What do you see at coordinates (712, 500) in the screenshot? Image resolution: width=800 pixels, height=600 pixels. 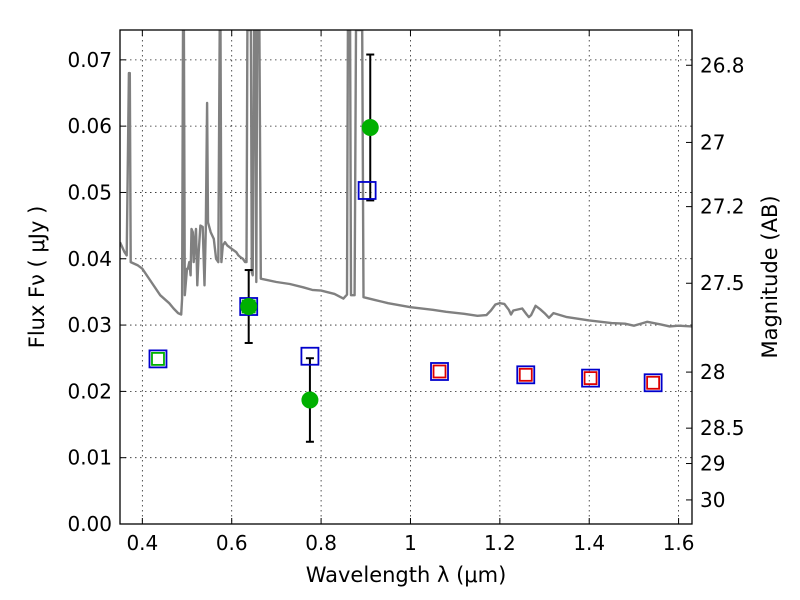 I see `right-tick-label: 30` at bounding box center [712, 500].